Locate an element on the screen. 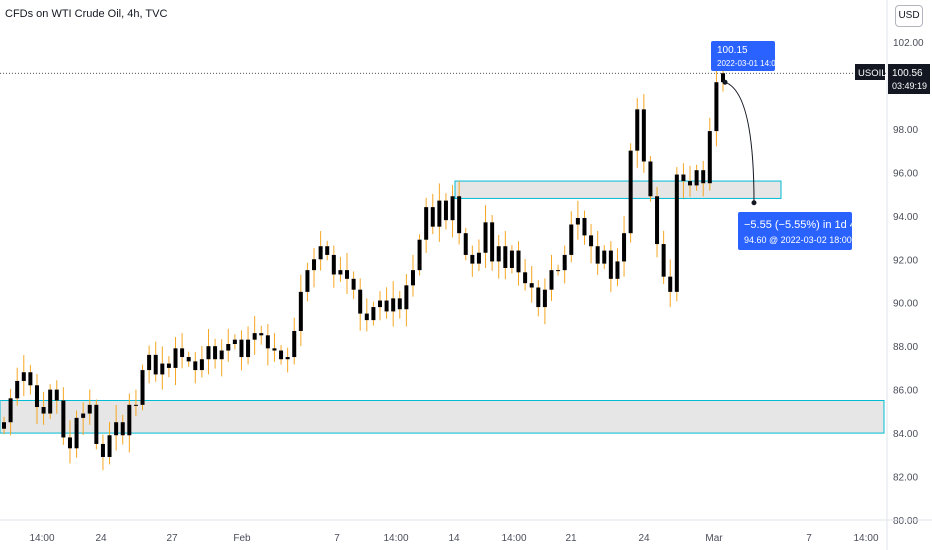 Image resolution: width=932 pixels, height=550 pixels. price-tag-bg is located at coordinates (909, 79).